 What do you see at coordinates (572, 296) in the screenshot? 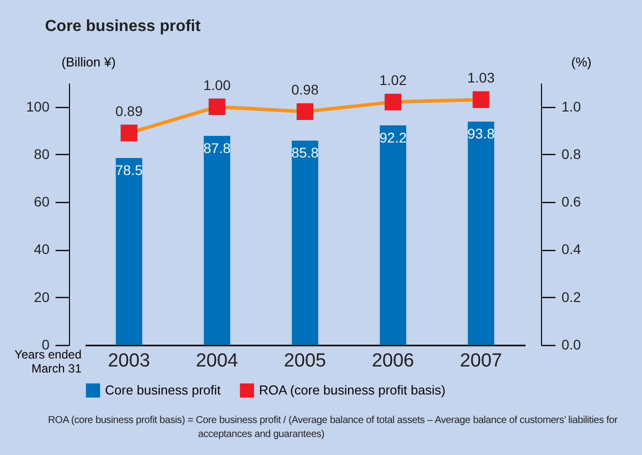
I see `y2-tick-label: 0.2` at bounding box center [572, 296].